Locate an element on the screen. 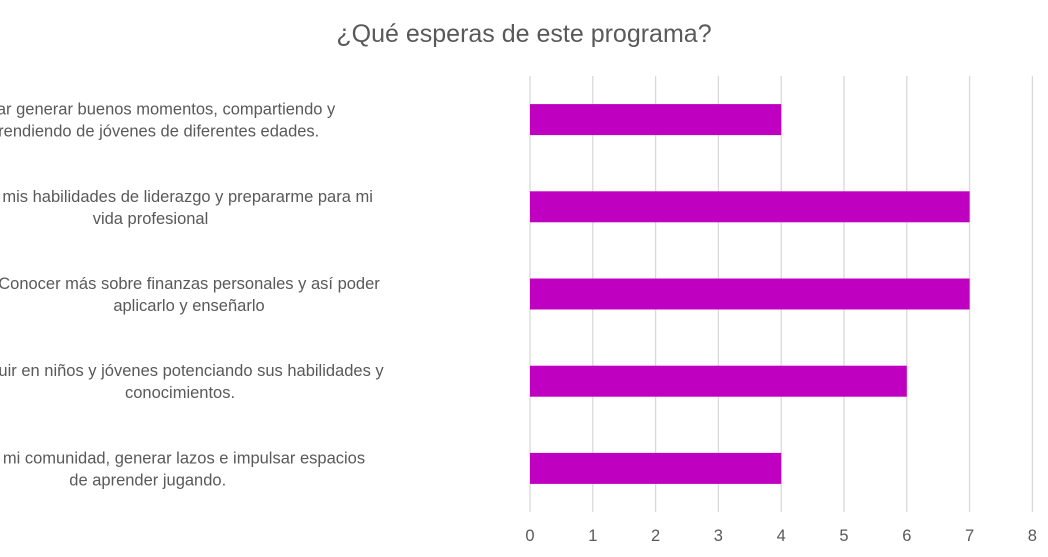  x-axis-ticks: 0 1 2 3 4 5 6 7 8 is located at coordinates (781, 536).